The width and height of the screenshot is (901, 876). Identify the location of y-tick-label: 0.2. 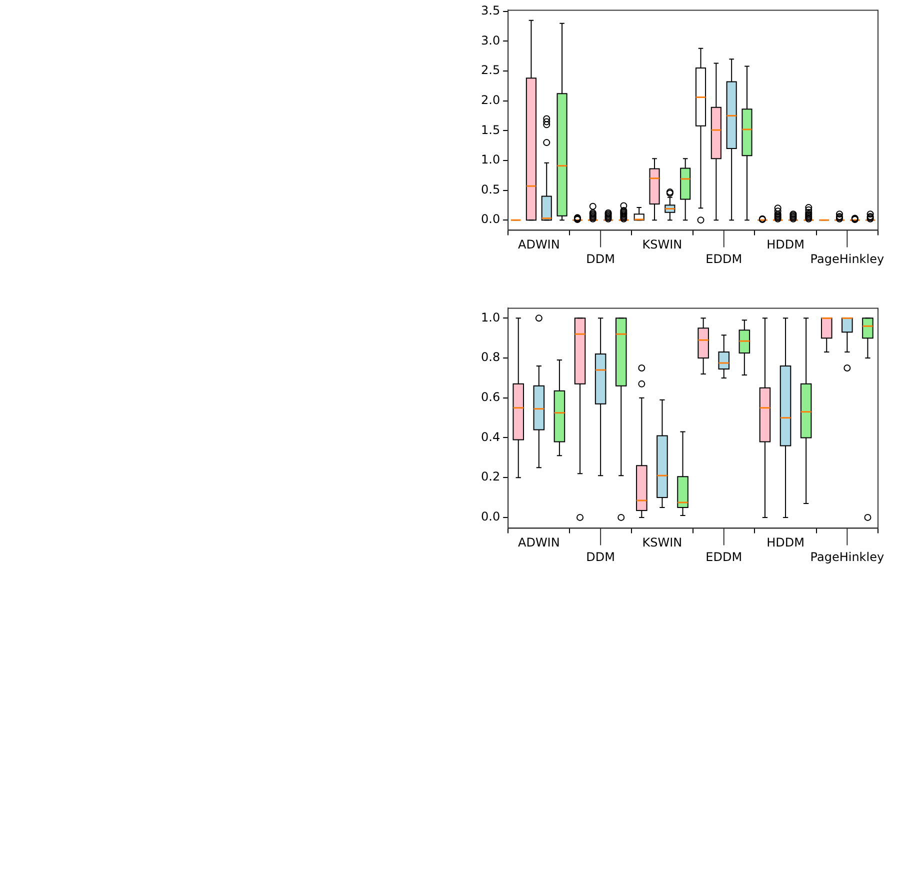
(490, 477).